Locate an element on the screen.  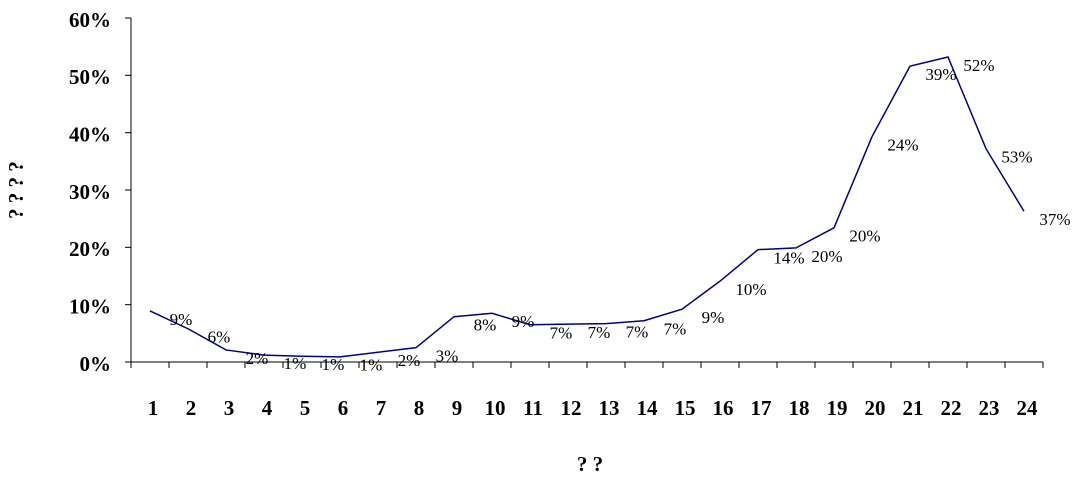
data-label: 14% is located at coordinates (788, 258).